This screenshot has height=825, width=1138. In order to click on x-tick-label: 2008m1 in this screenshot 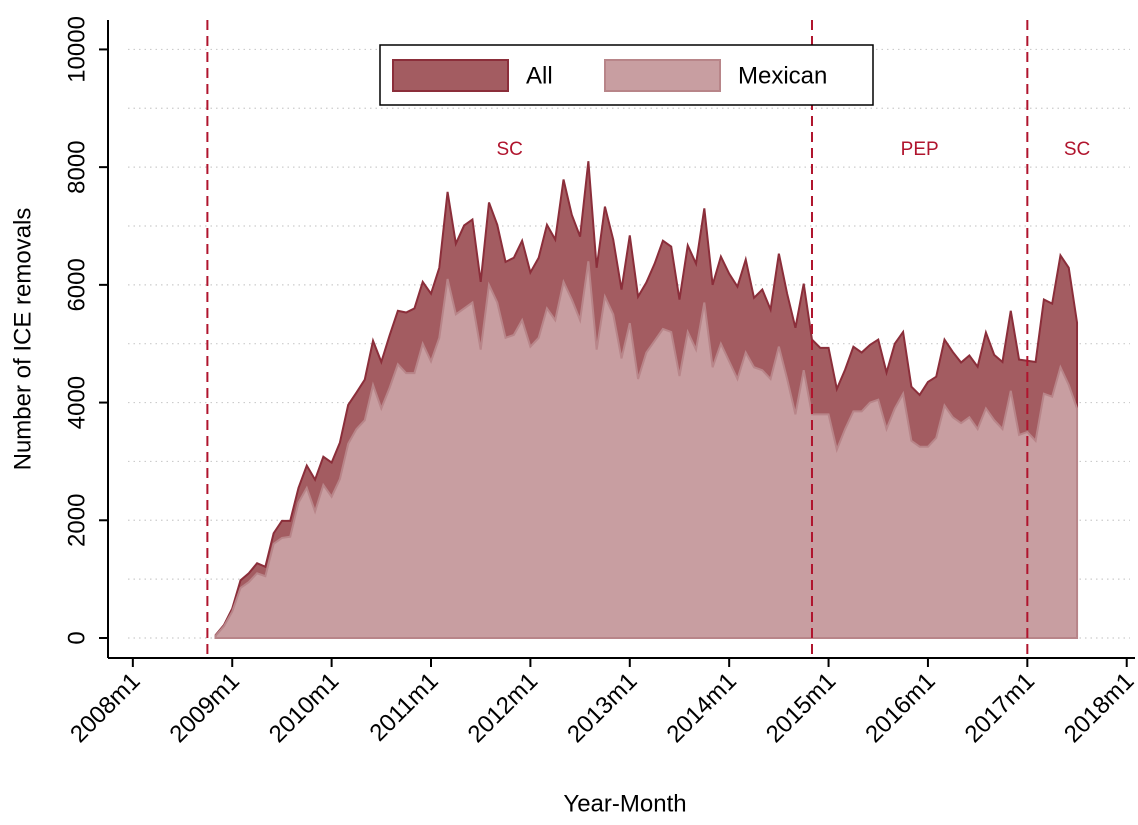, I will do `click(105, 708)`.